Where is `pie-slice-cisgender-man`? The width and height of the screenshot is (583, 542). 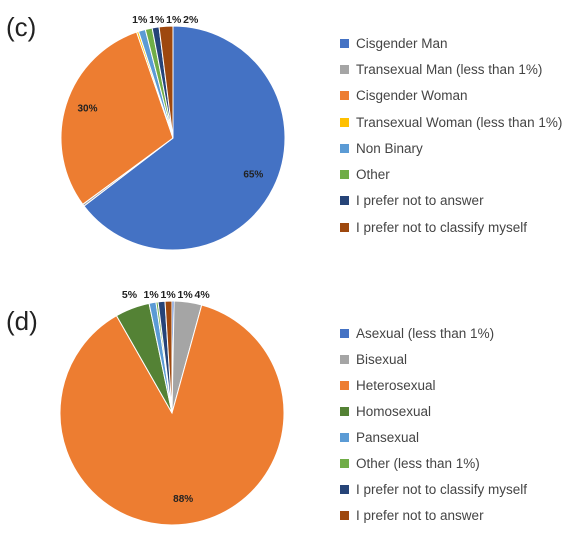 pie-slice-cisgender-man is located at coordinates (184, 138).